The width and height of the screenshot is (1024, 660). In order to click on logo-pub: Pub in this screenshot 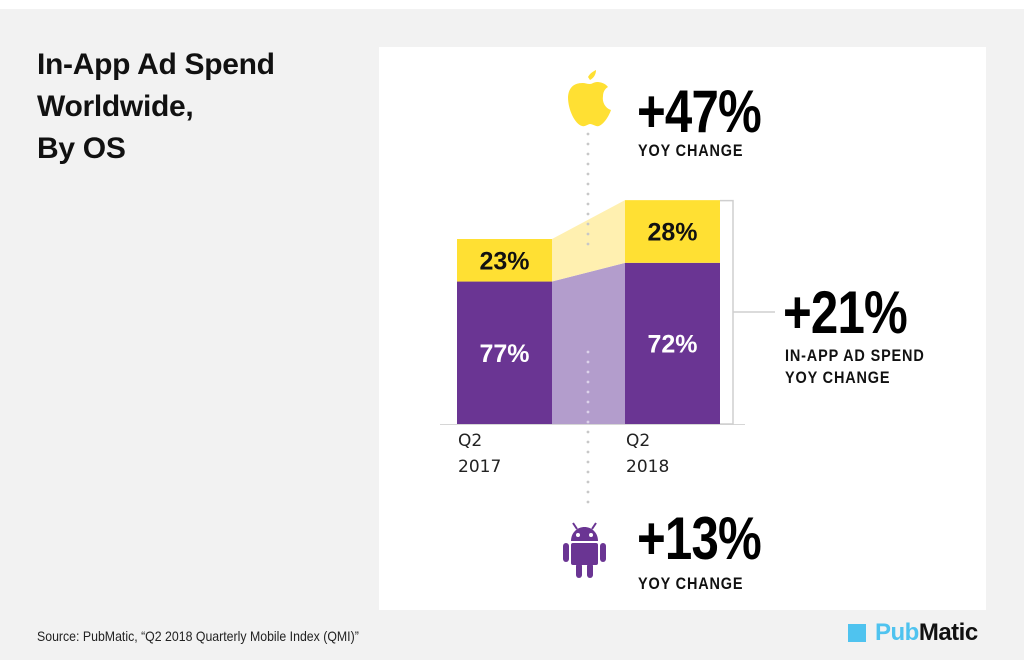, I will do `click(897, 632)`.